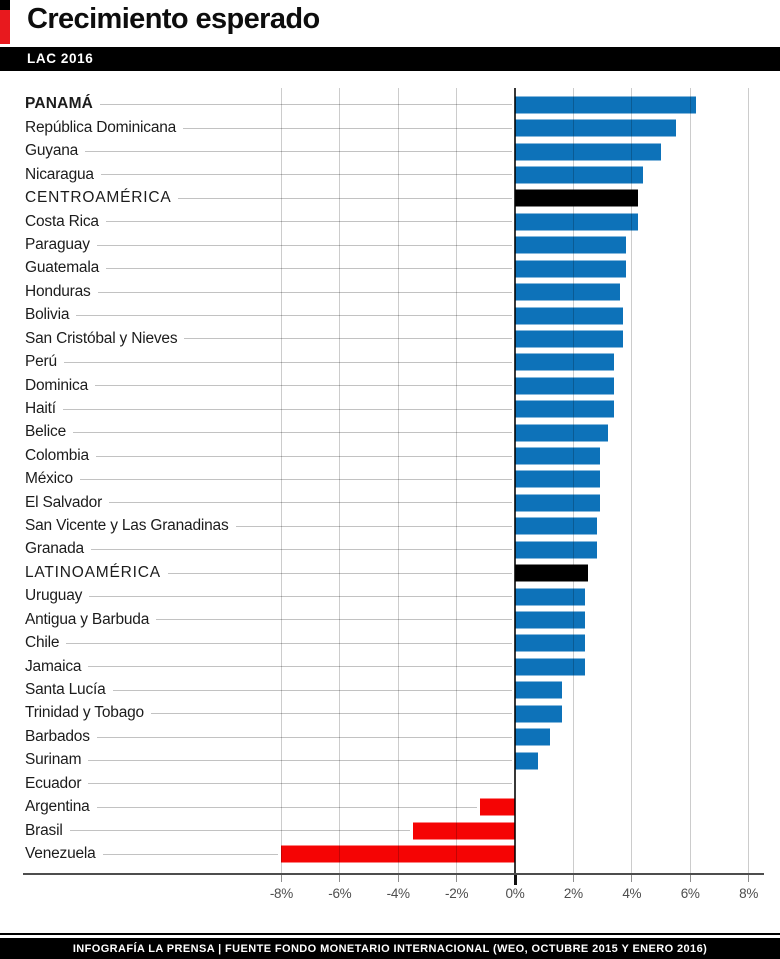  Describe the element at coordinates (54, 596) in the screenshot. I see `row-label: Uruguay` at that location.